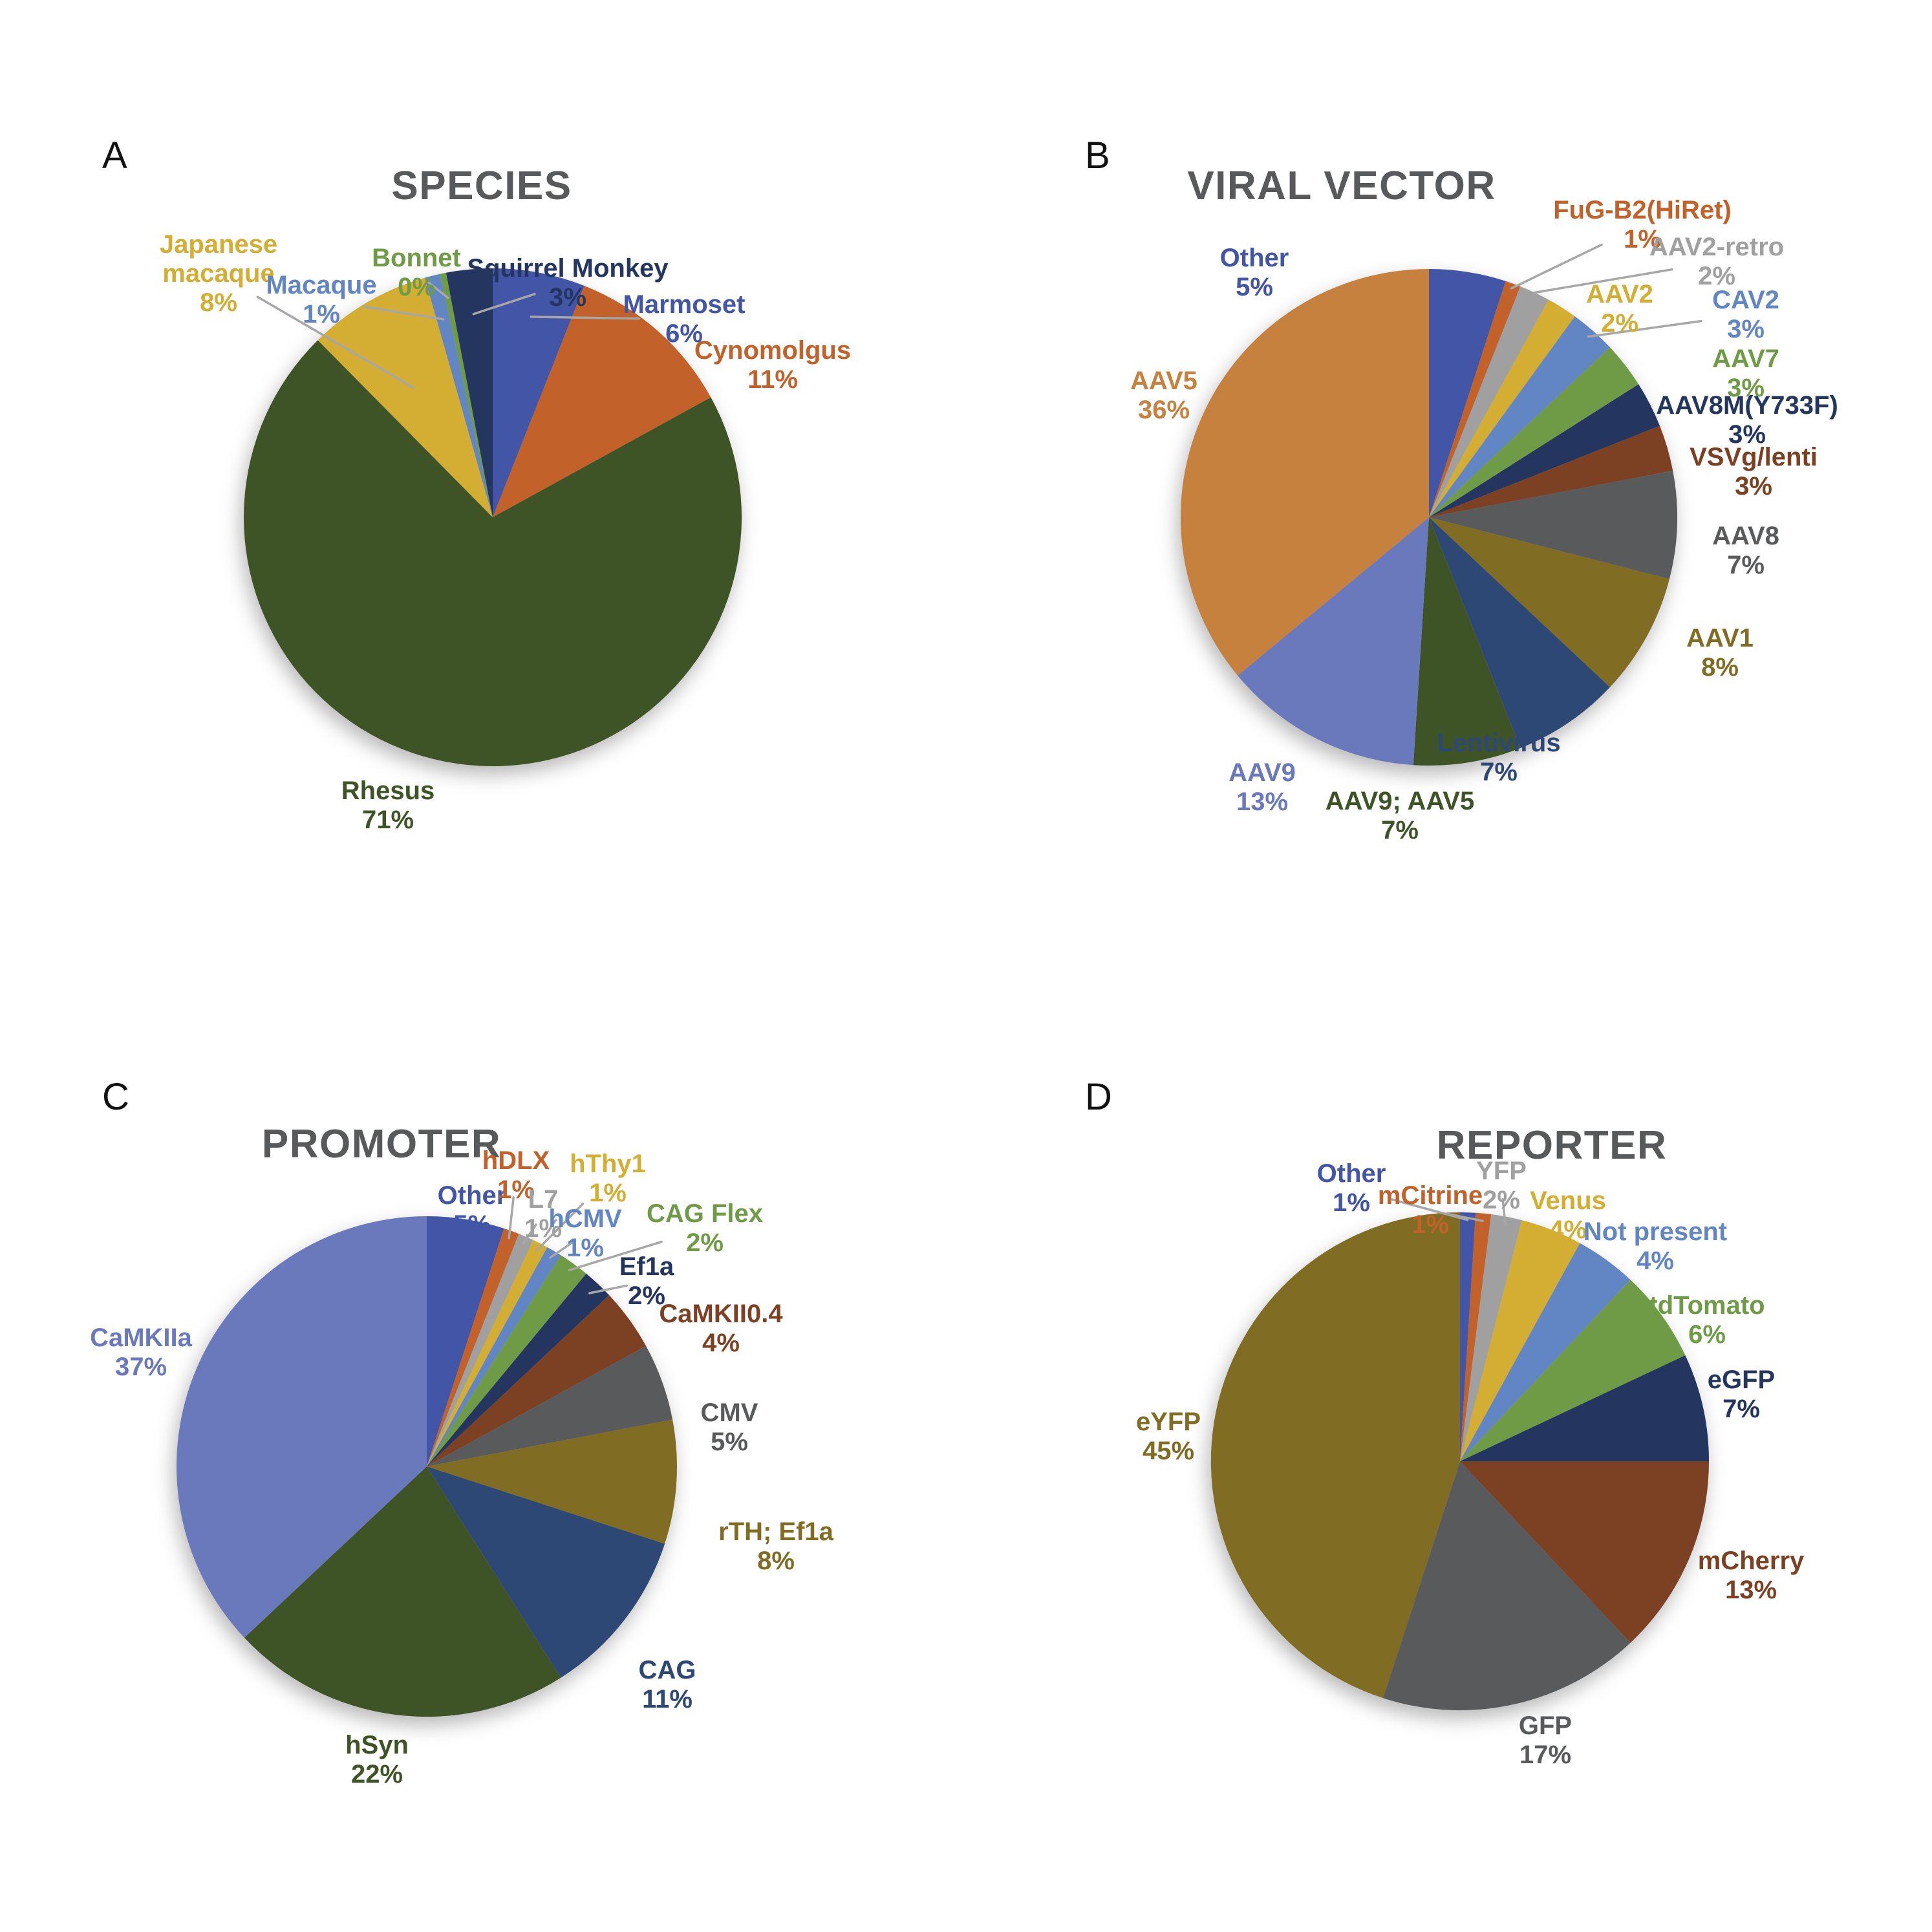  I want to click on pie-b-label-vsvg-lenti-line-0: VSVg/lenti, so click(1754, 457).